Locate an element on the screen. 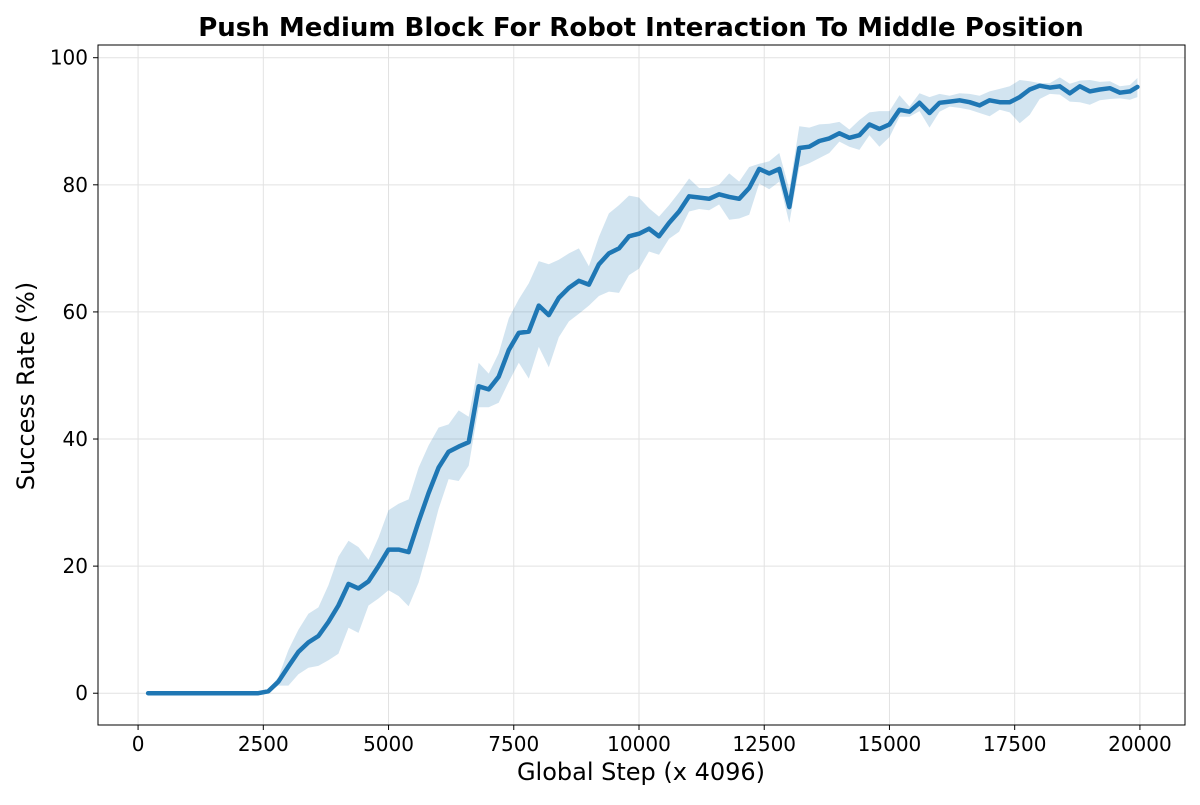  y-tick-label: 80 is located at coordinates (75, 185).